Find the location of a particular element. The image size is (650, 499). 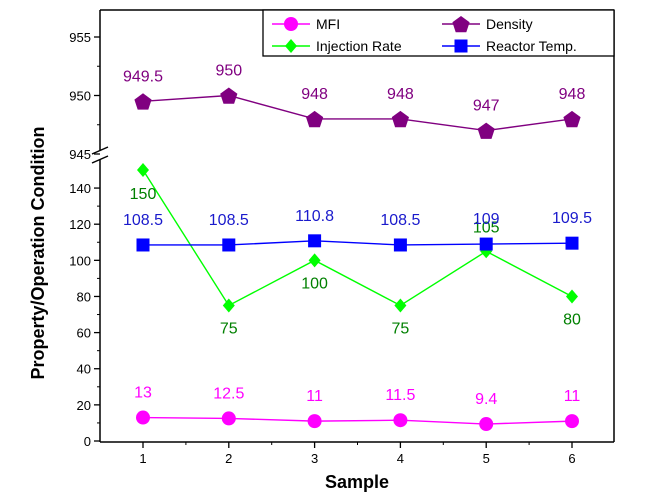

injection-rate-data-label: 80 is located at coordinates (572, 319).